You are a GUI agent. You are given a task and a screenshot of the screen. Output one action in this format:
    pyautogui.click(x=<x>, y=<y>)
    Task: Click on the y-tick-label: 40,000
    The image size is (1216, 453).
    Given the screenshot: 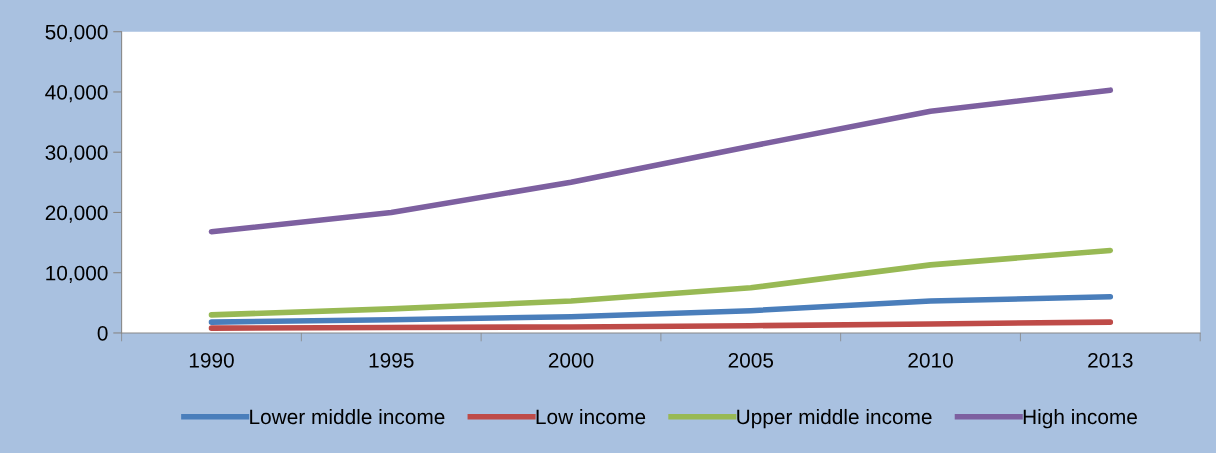 What is the action you would take?
    pyautogui.click(x=76, y=93)
    